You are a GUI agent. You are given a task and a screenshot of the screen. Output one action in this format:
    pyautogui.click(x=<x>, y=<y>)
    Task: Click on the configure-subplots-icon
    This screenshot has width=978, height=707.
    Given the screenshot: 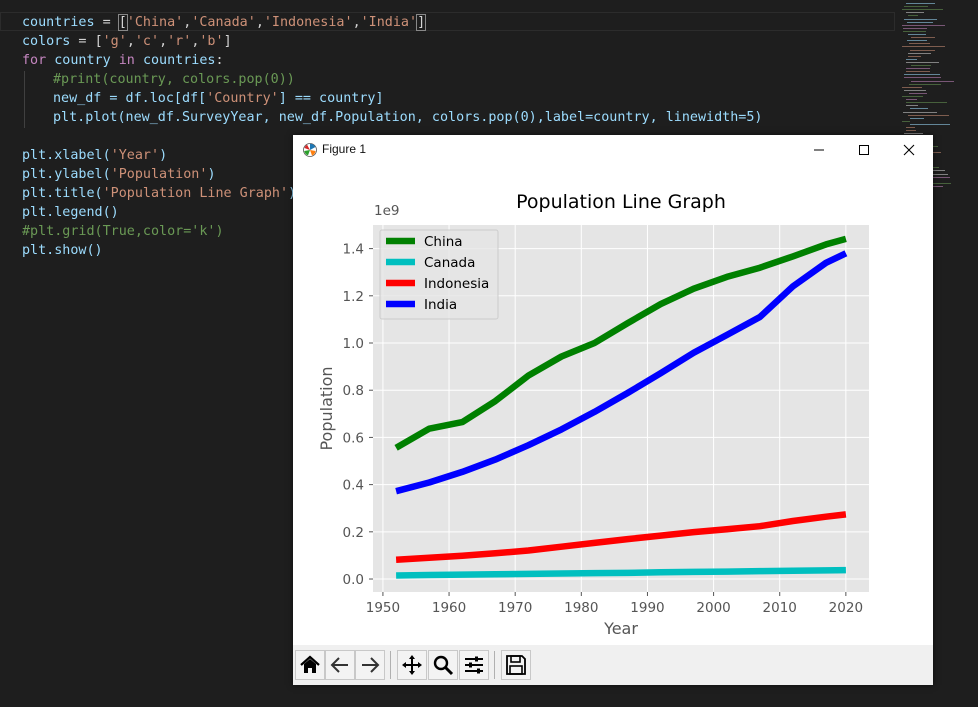 What is the action you would take?
    pyautogui.click(x=474, y=665)
    